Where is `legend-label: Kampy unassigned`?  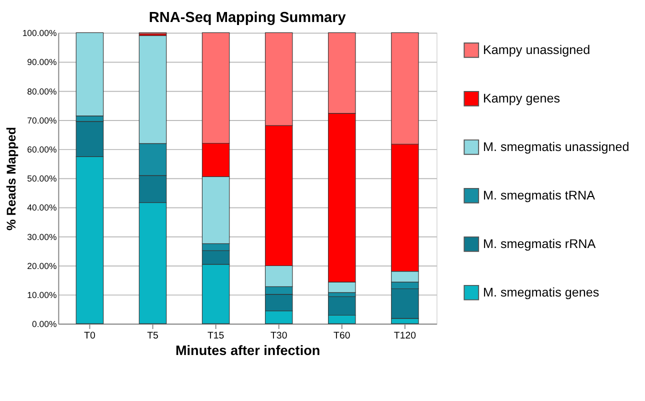 legend-label: Kampy unassigned is located at coordinates (536, 50).